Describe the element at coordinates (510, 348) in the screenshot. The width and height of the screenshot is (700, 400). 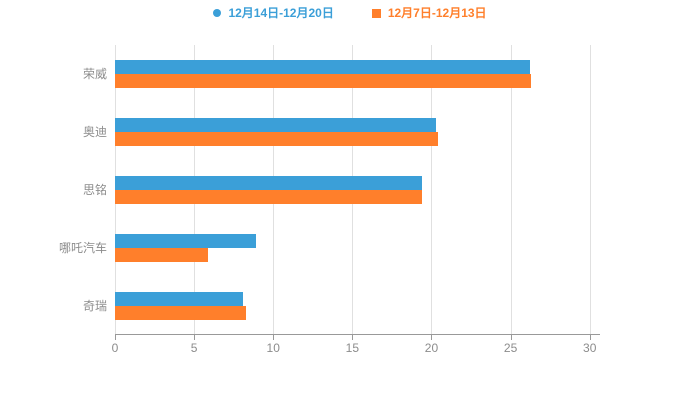
I see `x-tick-label: 25` at that location.